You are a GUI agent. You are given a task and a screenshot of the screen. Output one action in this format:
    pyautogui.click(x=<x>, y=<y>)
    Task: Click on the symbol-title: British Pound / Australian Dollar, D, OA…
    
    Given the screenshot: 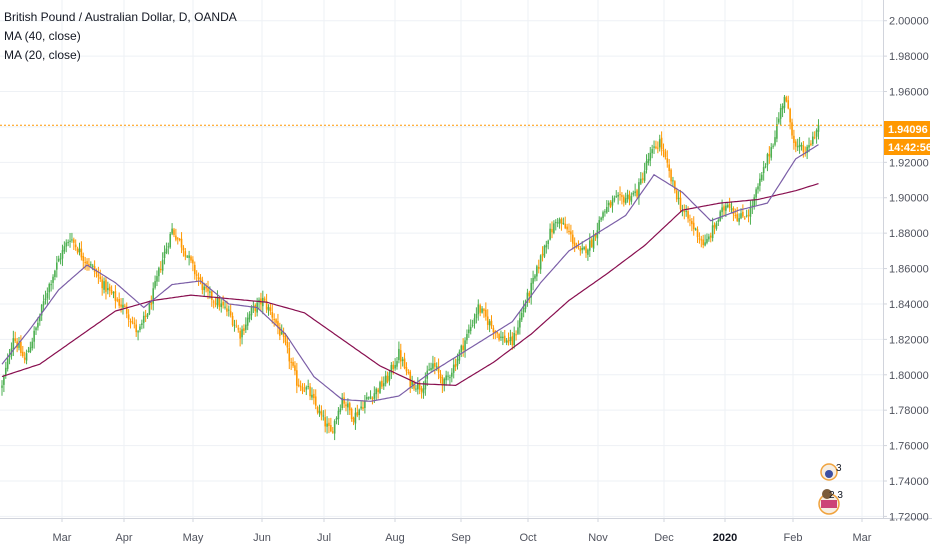 What is the action you would take?
    pyautogui.click(x=120, y=17)
    